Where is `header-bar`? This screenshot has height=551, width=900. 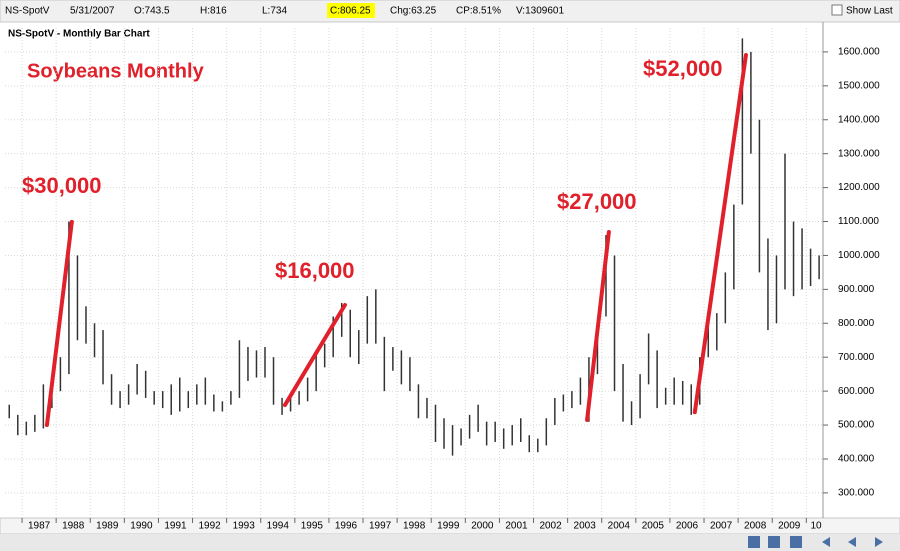 header-bar is located at coordinates (450, 11).